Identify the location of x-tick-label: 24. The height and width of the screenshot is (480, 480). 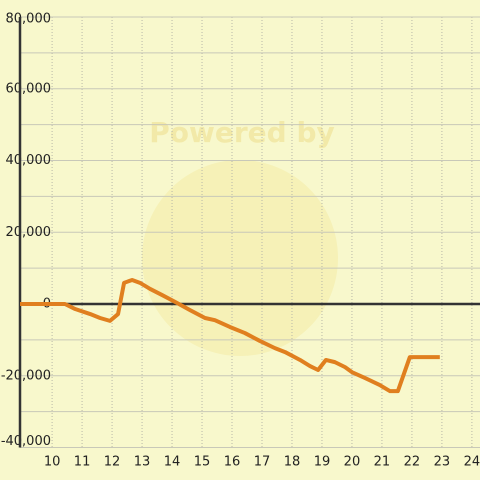
(472, 462).